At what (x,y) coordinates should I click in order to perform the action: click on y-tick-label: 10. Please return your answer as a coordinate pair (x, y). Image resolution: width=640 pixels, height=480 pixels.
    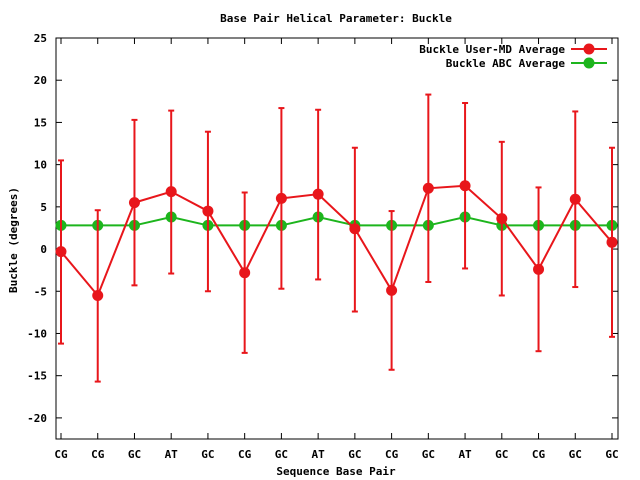
    Looking at the image, I should click on (40, 165).